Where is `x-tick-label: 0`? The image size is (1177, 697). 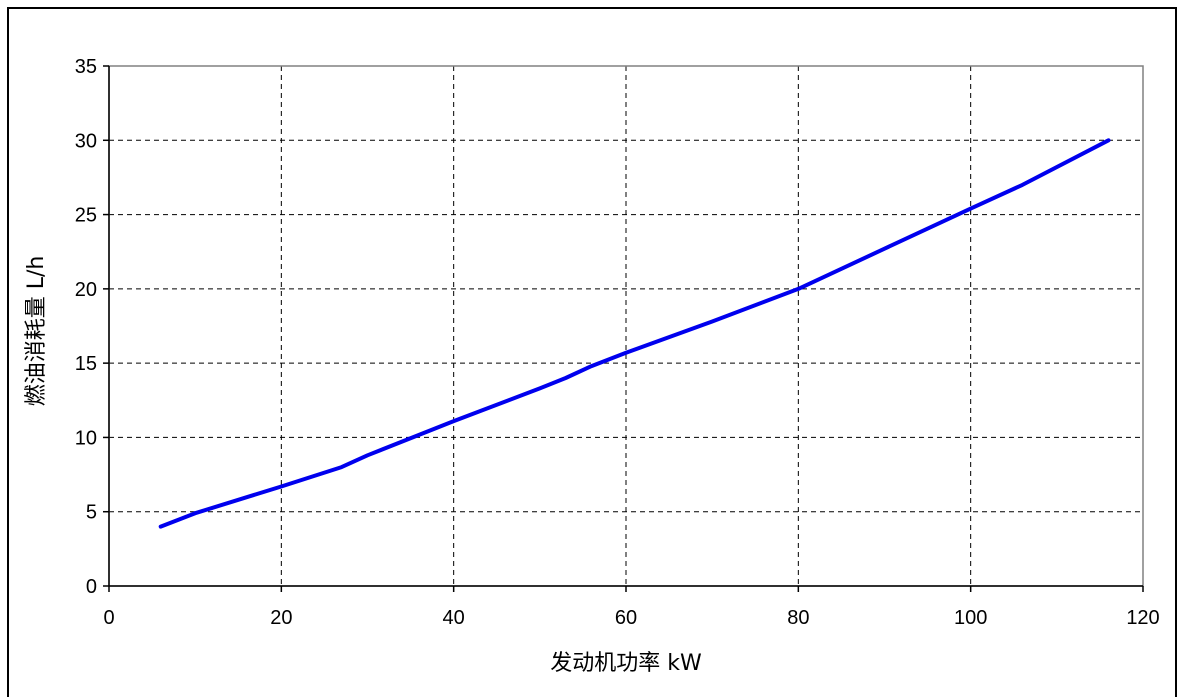
x-tick-label: 0 is located at coordinates (108, 618).